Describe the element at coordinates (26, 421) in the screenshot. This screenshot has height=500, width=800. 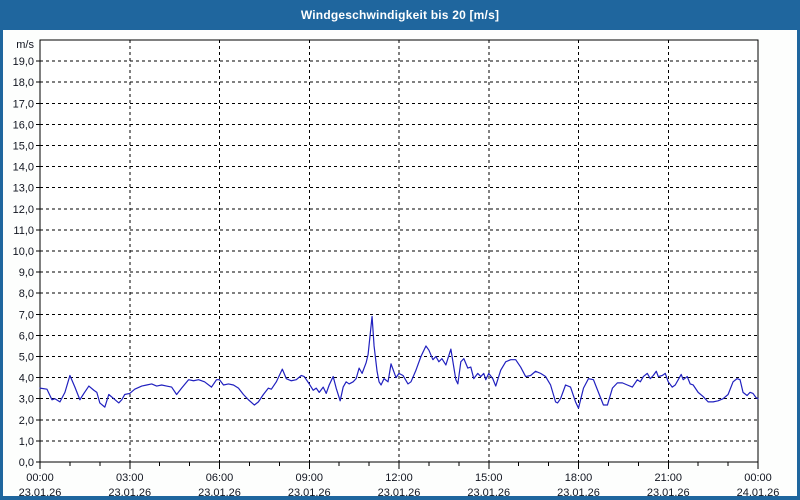
I see `y-tick-label: 2,0` at that location.